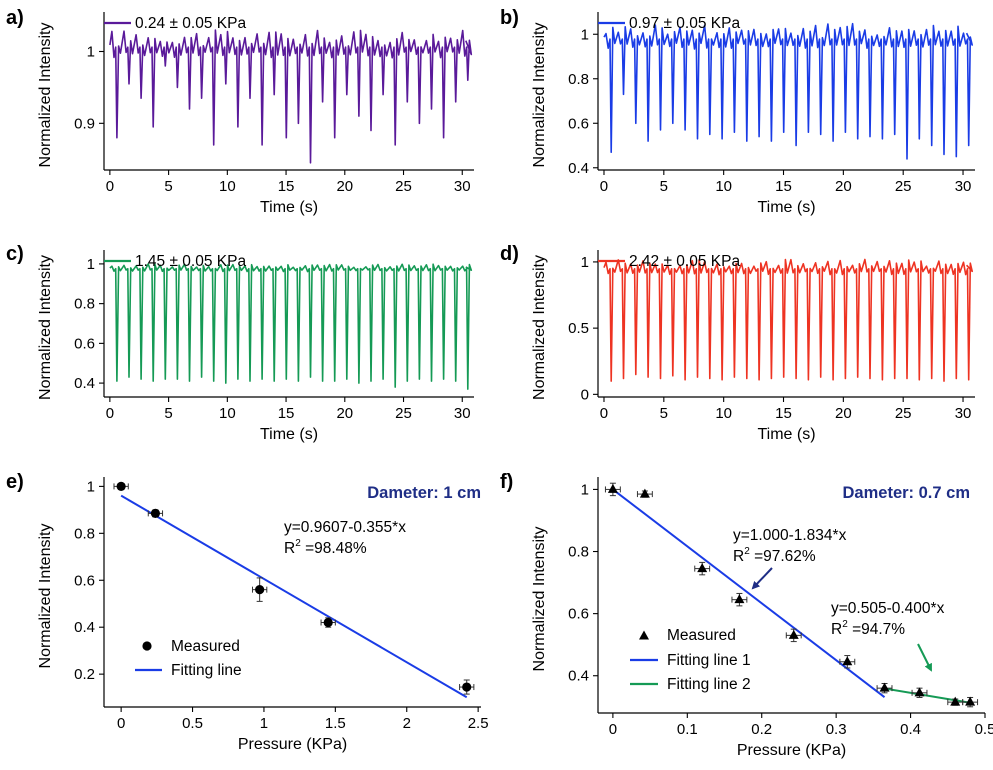 The image size is (993, 770). I want to click on legend-label: Measured, so click(701, 635).